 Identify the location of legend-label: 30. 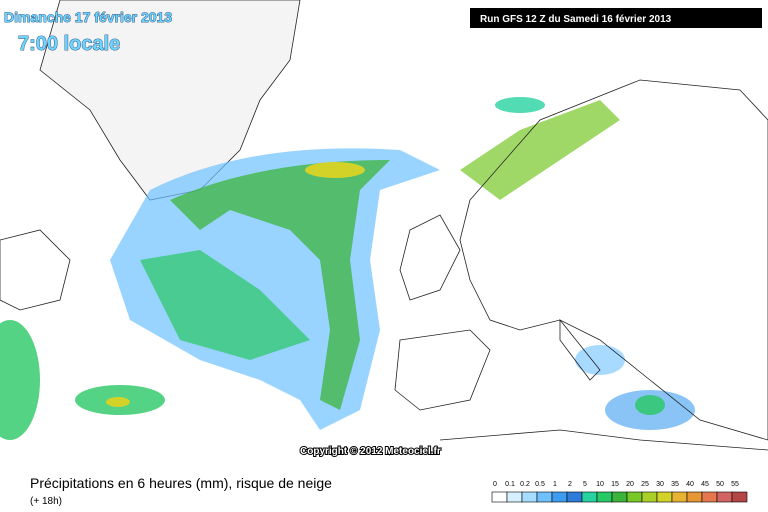
(660, 484).